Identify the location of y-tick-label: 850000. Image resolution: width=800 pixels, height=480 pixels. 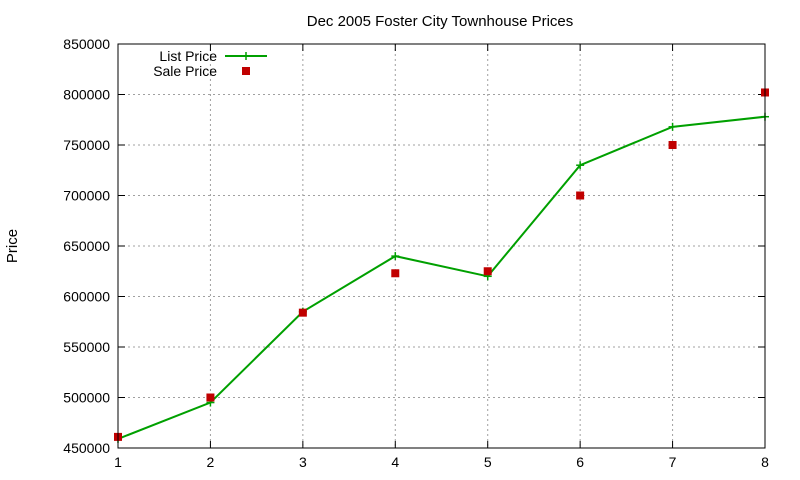
(86, 44).